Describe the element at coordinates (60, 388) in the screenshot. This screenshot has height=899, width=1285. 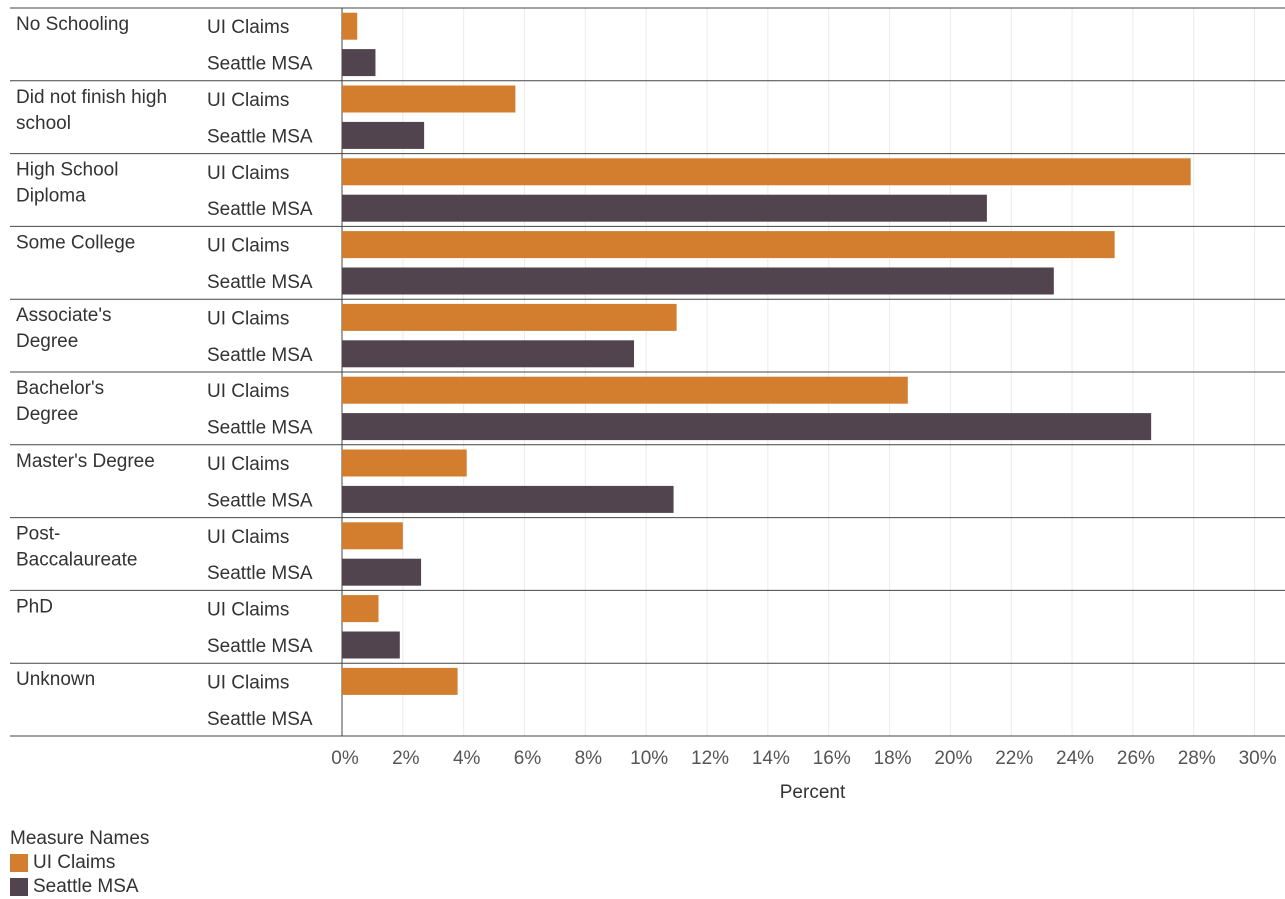
I see `category-label-bachelor-s-degree-line-1: Bachelor's` at that location.